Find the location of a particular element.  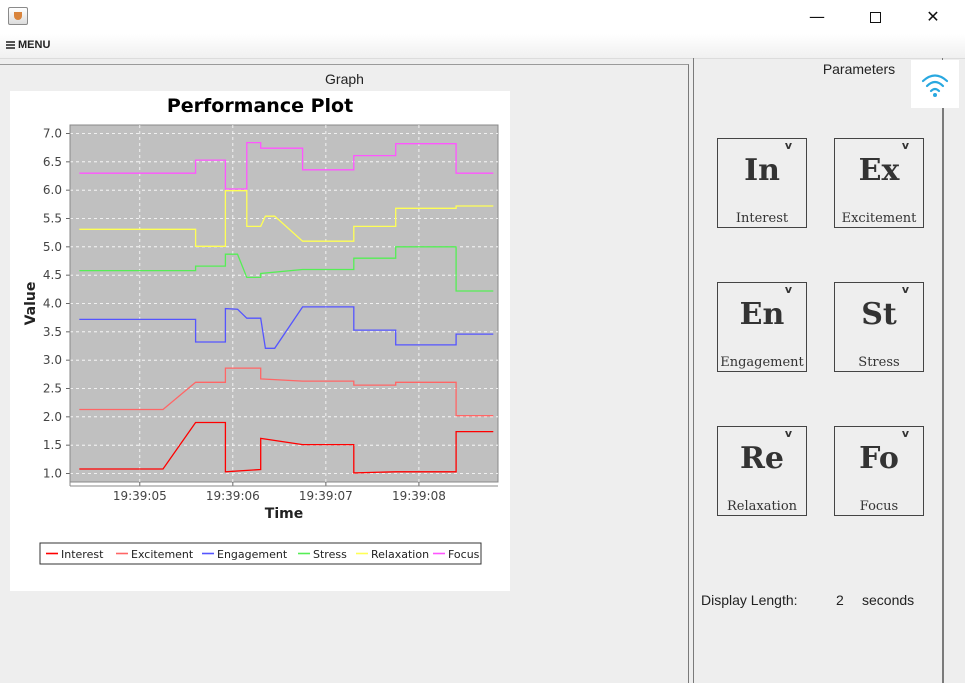

y-tick-label: 1.0 is located at coordinates (52, 474).